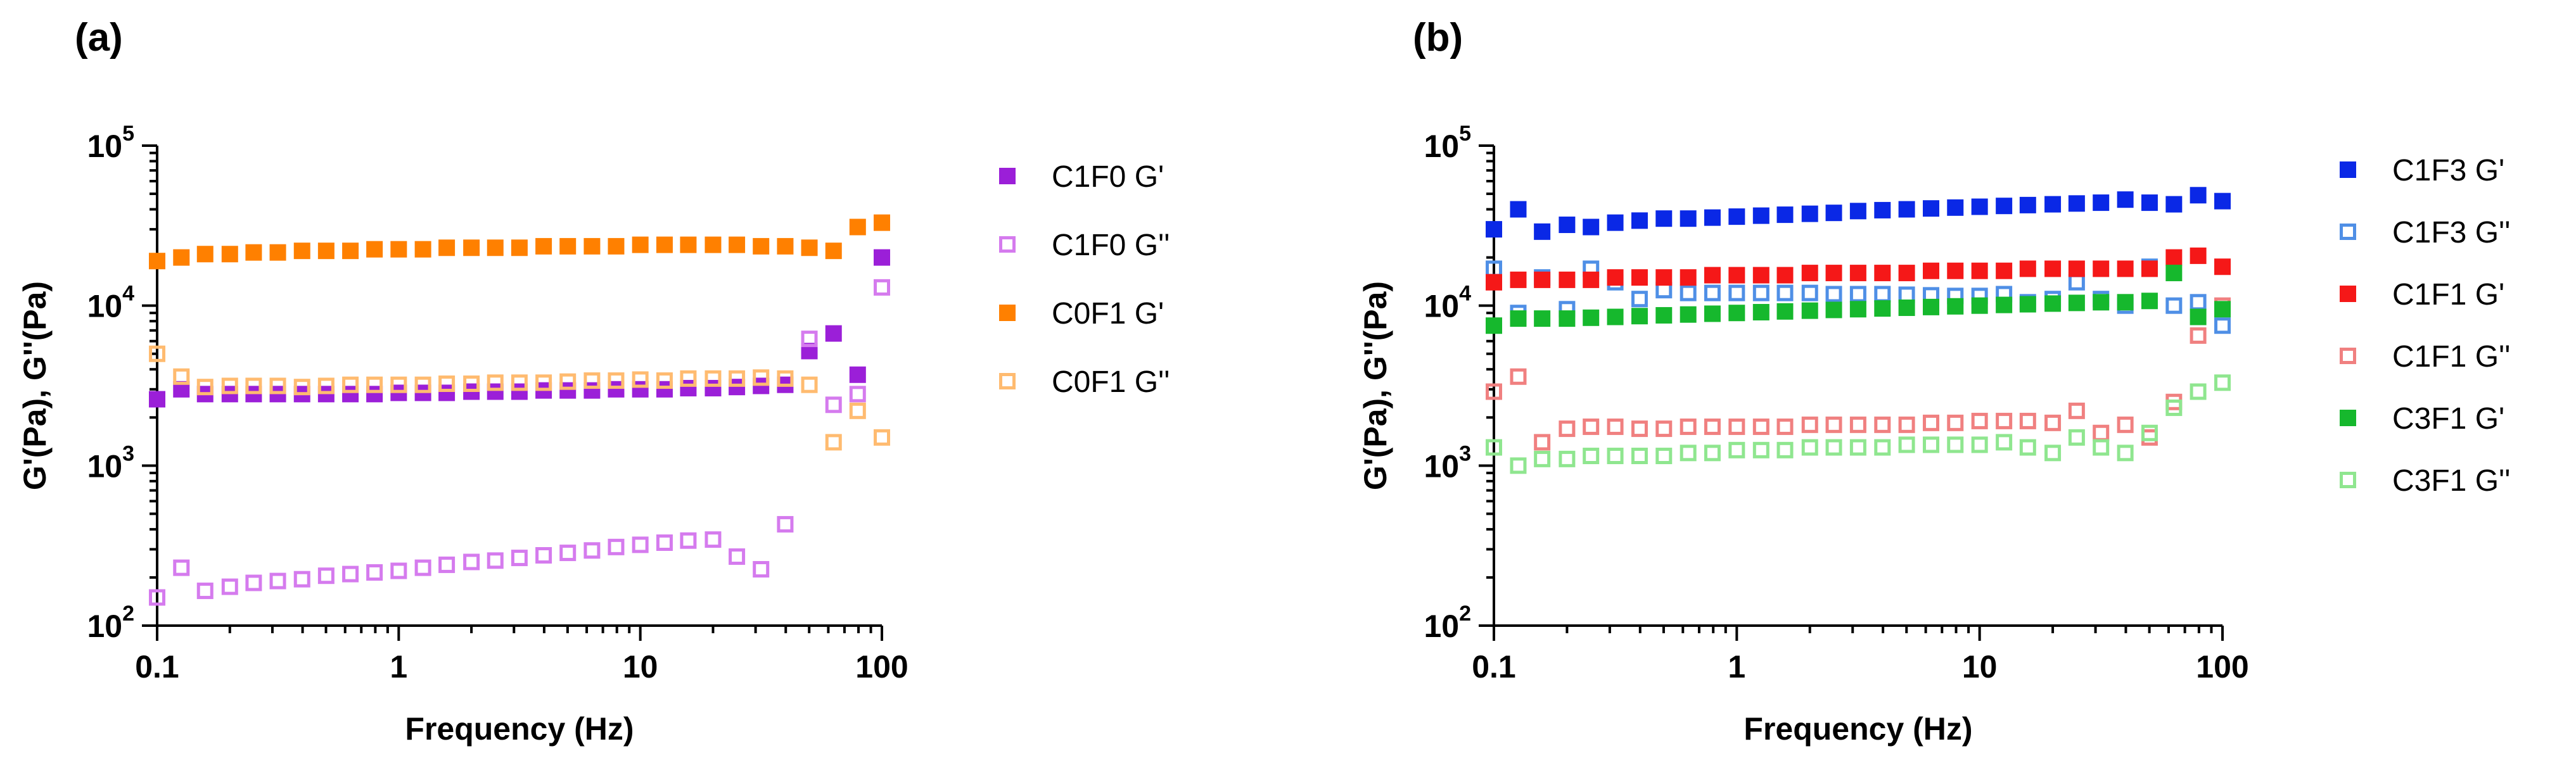  I want to click on y-tick-label: 10⁵, so click(1447, 143).